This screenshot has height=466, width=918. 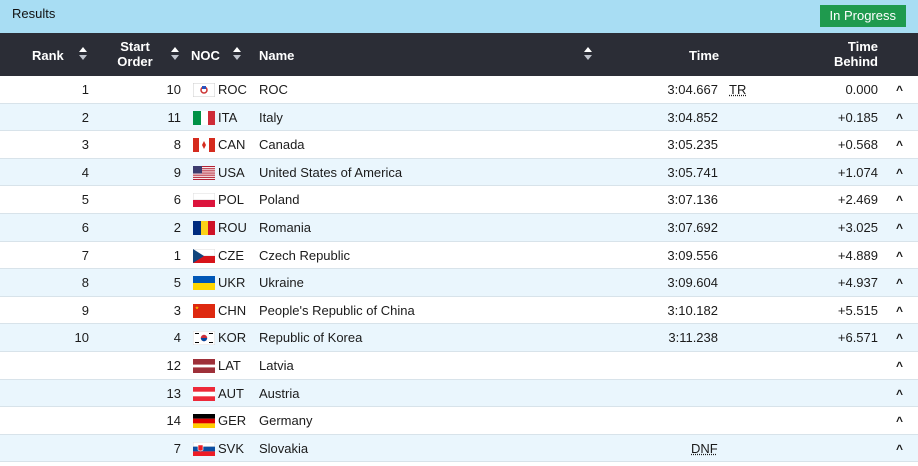 What do you see at coordinates (85, 310) in the screenshot?
I see `rank-cell: 9` at bounding box center [85, 310].